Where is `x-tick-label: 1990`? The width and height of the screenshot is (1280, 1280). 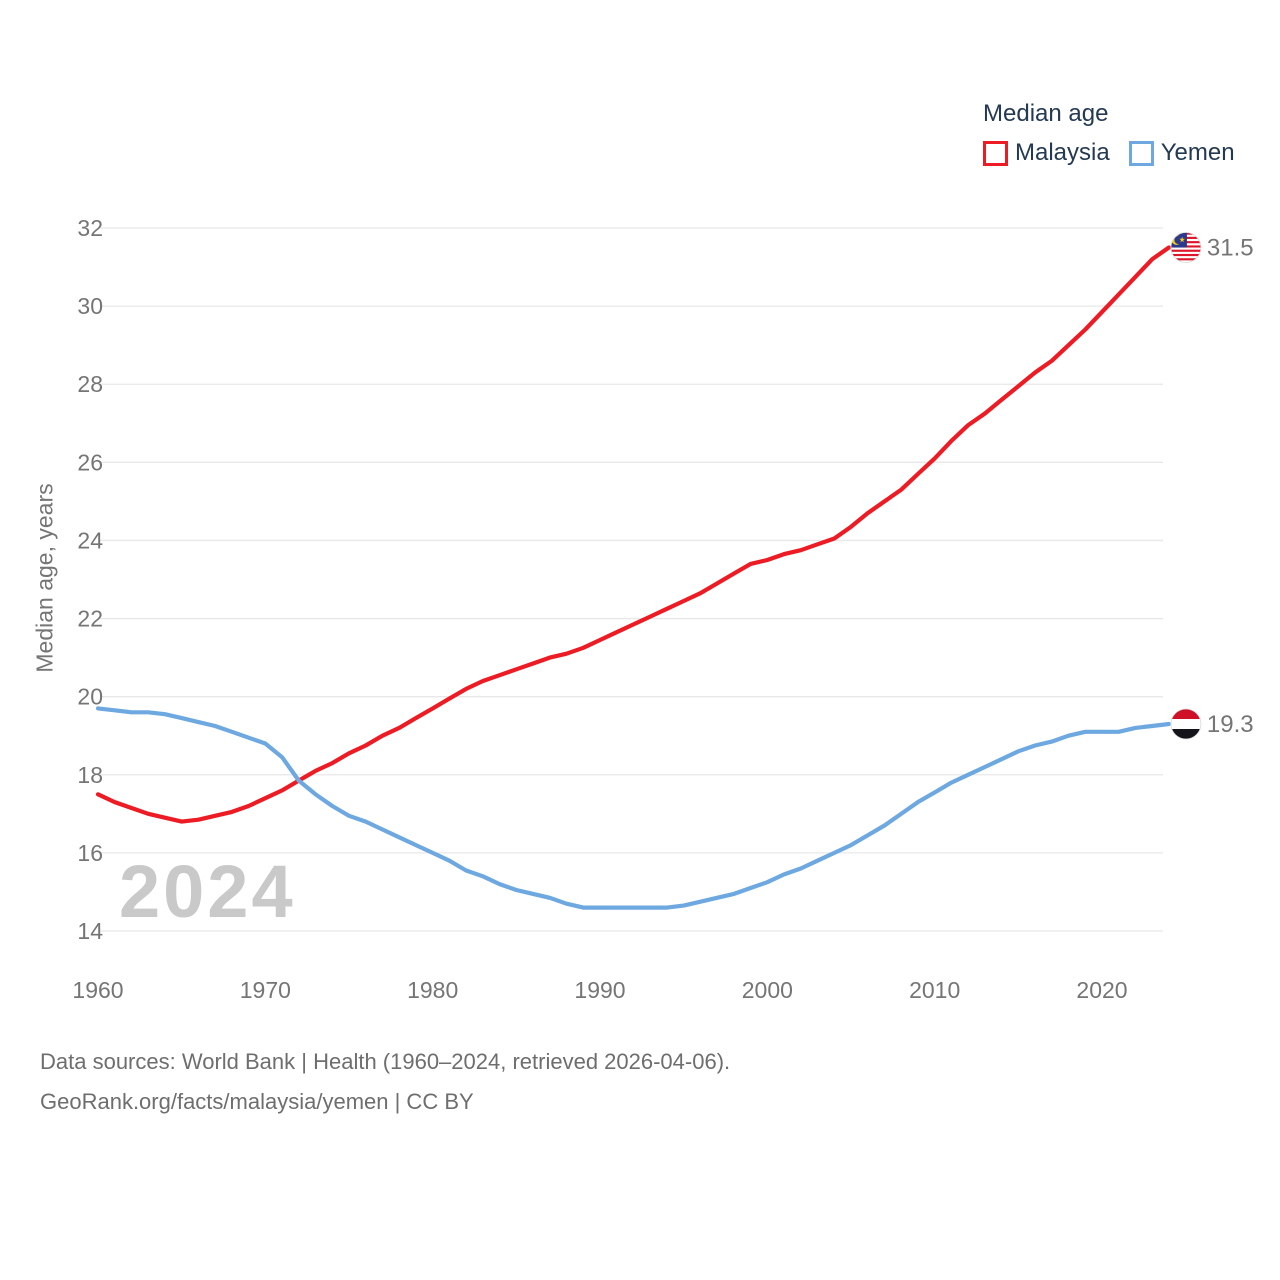
x-tick-label: 1990 is located at coordinates (599, 990).